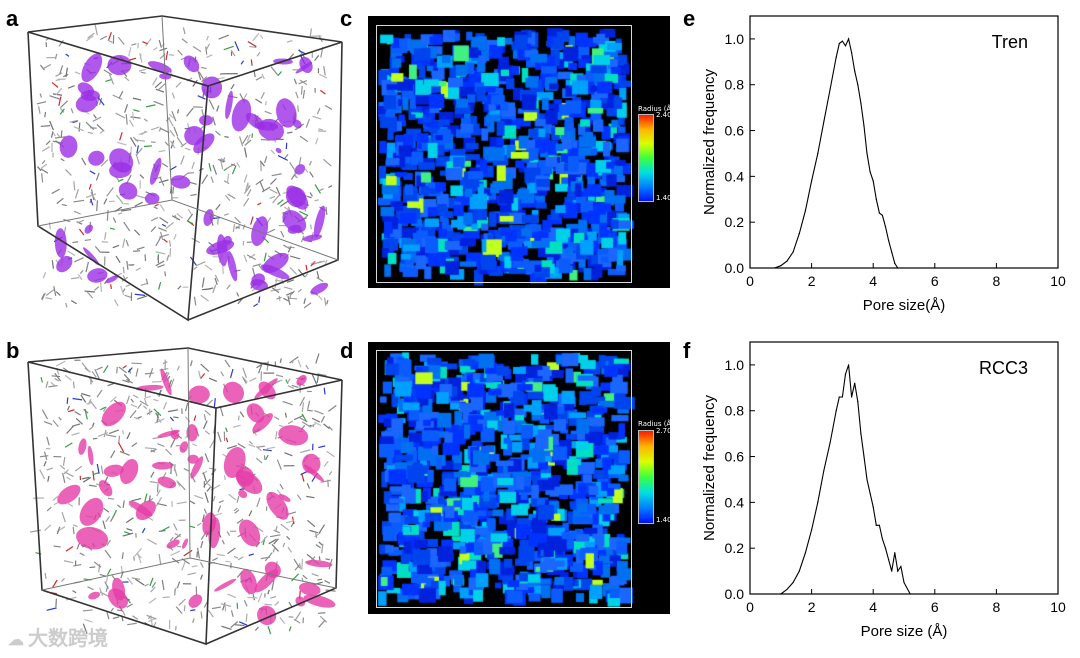  What do you see at coordinates (904, 142) in the screenshot?
I see `plot-frame` at bounding box center [904, 142].